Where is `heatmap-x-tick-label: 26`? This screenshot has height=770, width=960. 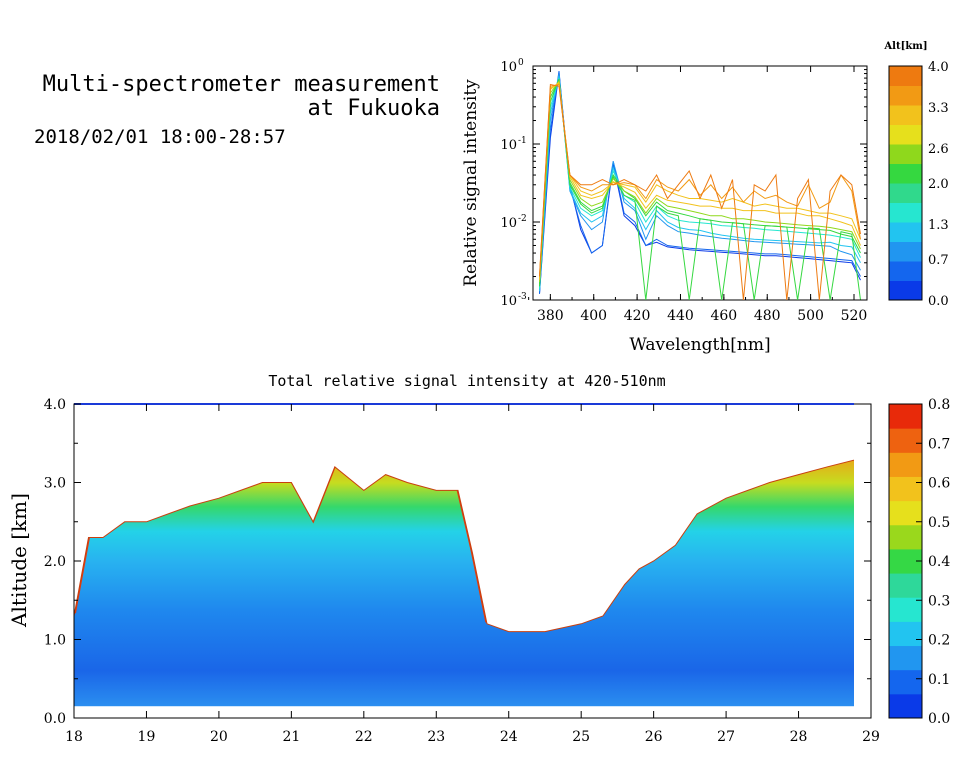
heatmap-x-tick-label: 26 is located at coordinates (654, 737).